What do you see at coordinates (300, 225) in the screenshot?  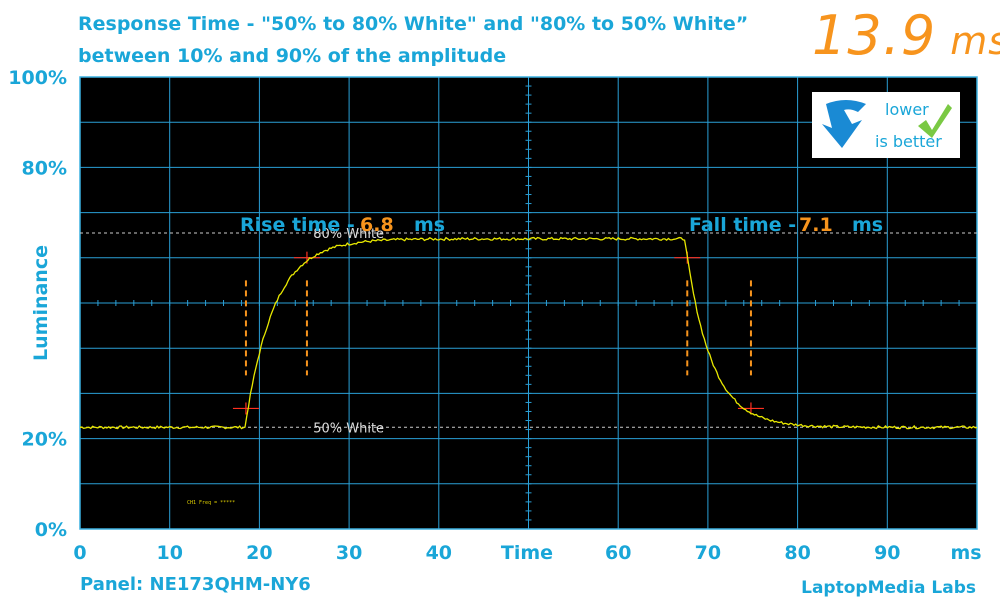 I see `rise-time-label: Rise time -` at bounding box center [300, 225].